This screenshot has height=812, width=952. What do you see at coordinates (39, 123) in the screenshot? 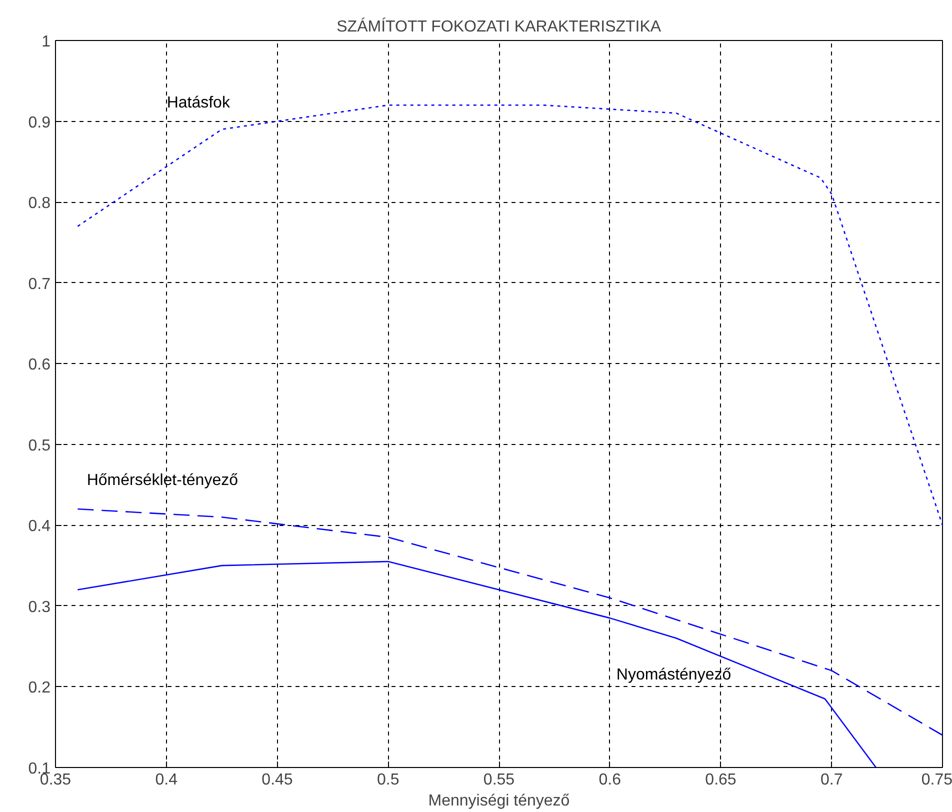
I see `y-tick-label: 0.9` at bounding box center [39, 123].